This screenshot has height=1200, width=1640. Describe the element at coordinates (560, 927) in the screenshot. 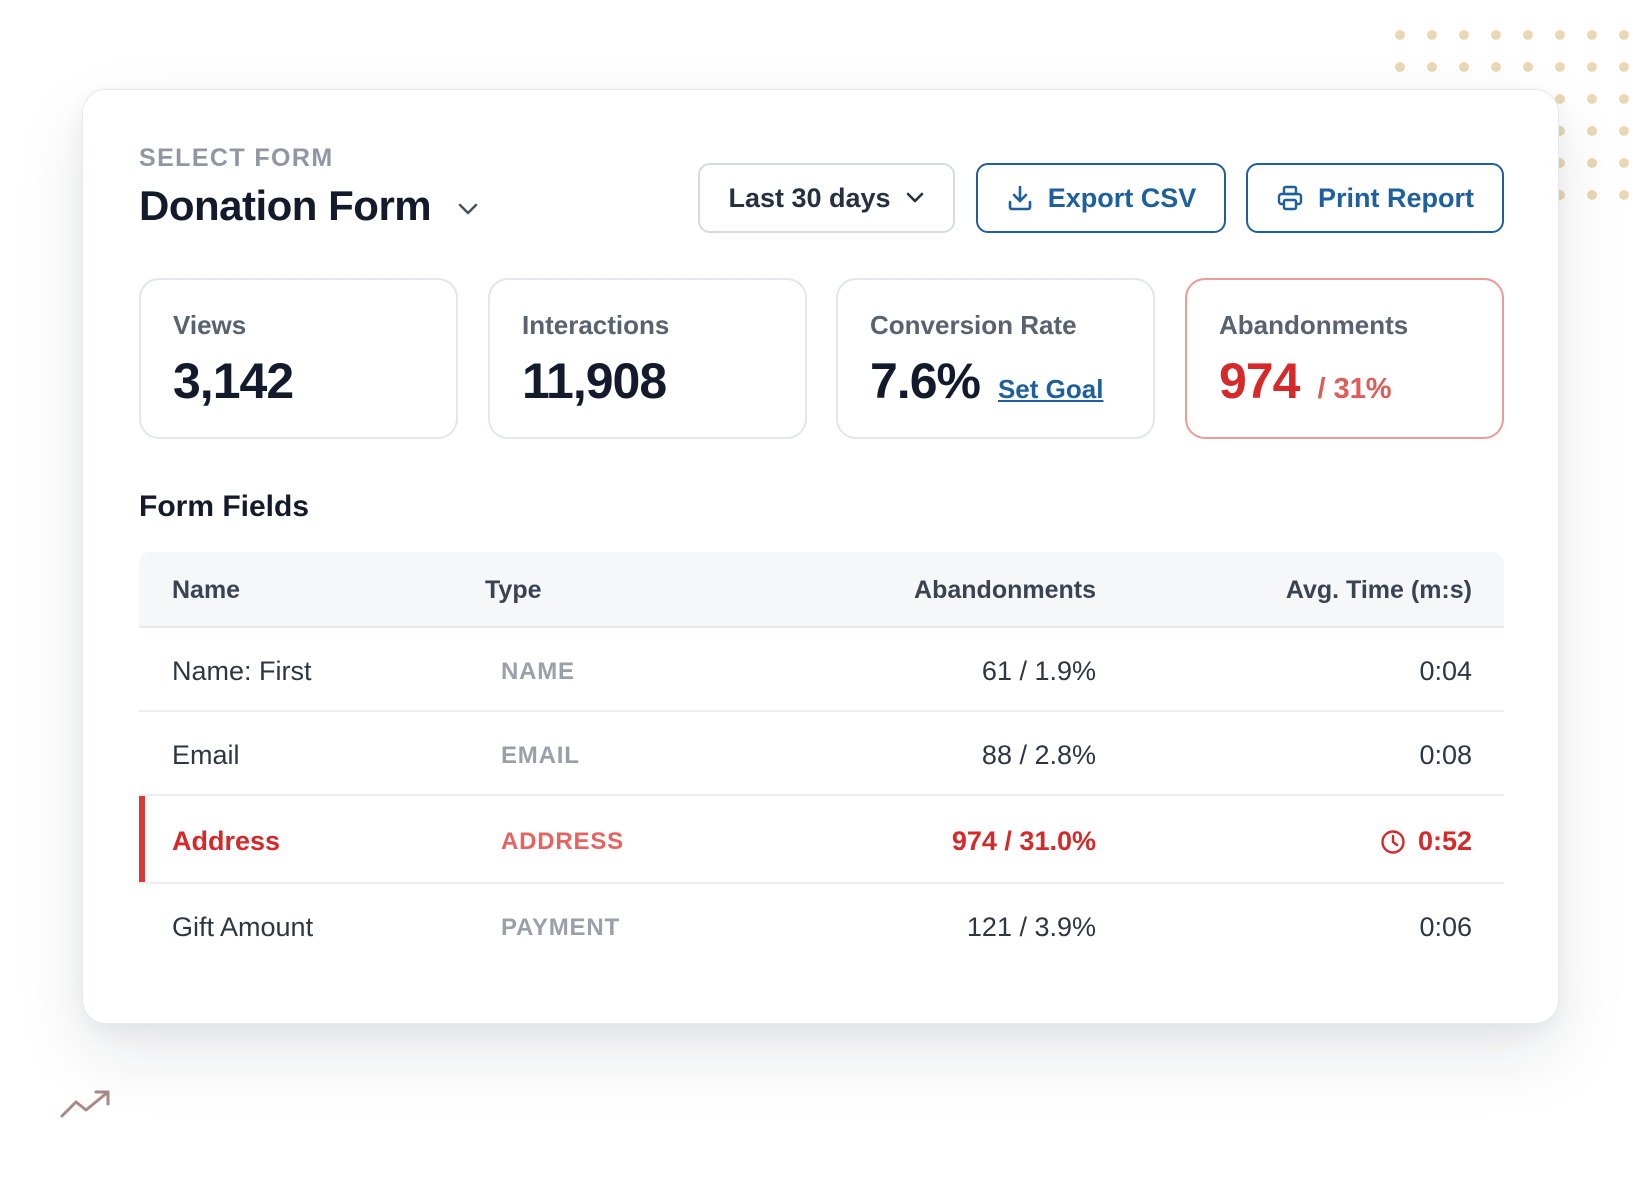

I see `field-type: PAYMENT` at that location.